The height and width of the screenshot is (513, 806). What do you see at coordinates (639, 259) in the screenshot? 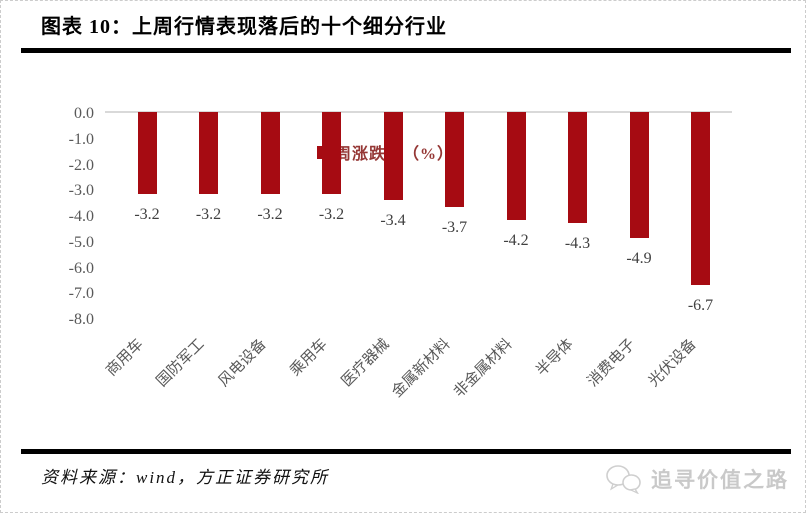
I see `bar-value-label: -4.9` at bounding box center [639, 259].